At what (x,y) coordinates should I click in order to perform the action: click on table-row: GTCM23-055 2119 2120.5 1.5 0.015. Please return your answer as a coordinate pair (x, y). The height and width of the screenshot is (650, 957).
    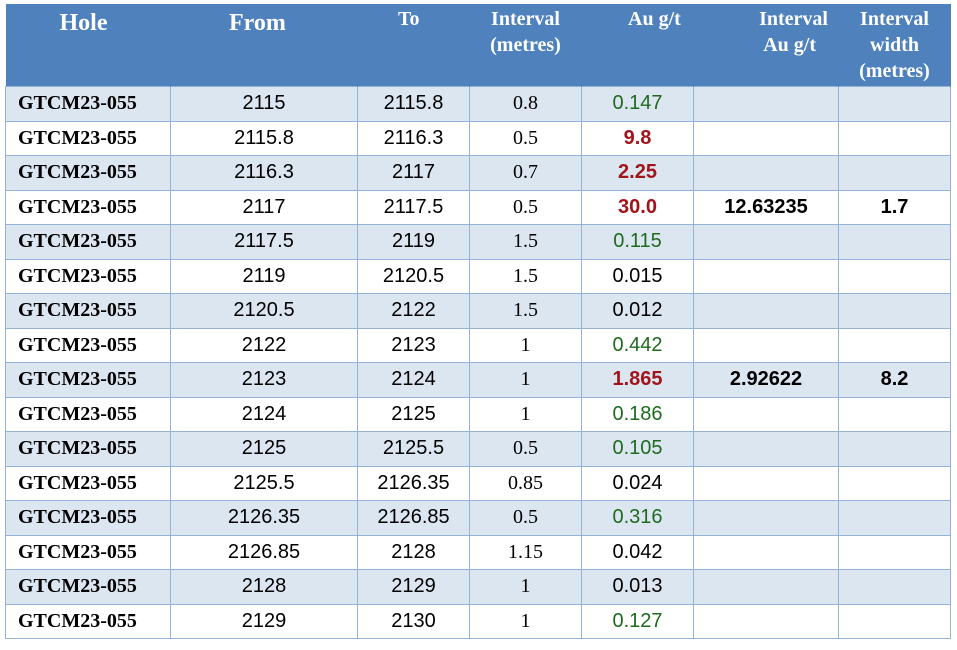
    Looking at the image, I should click on (478, 276).